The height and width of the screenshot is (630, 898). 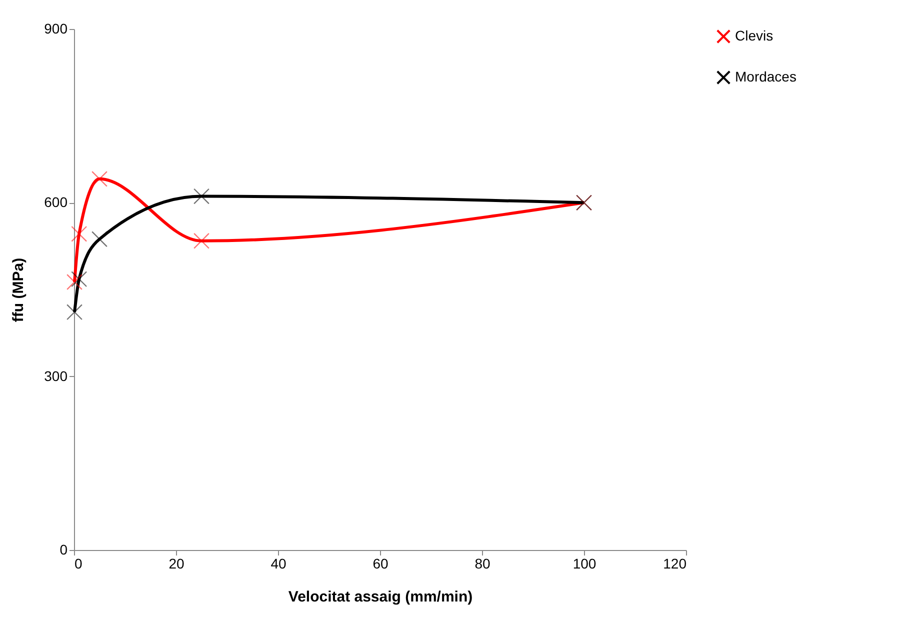 What do you see at coordinates (19, 290) in the screenshot?
I see `y-axis-title: ffu (MPa)` at bounding box center [19, 290].